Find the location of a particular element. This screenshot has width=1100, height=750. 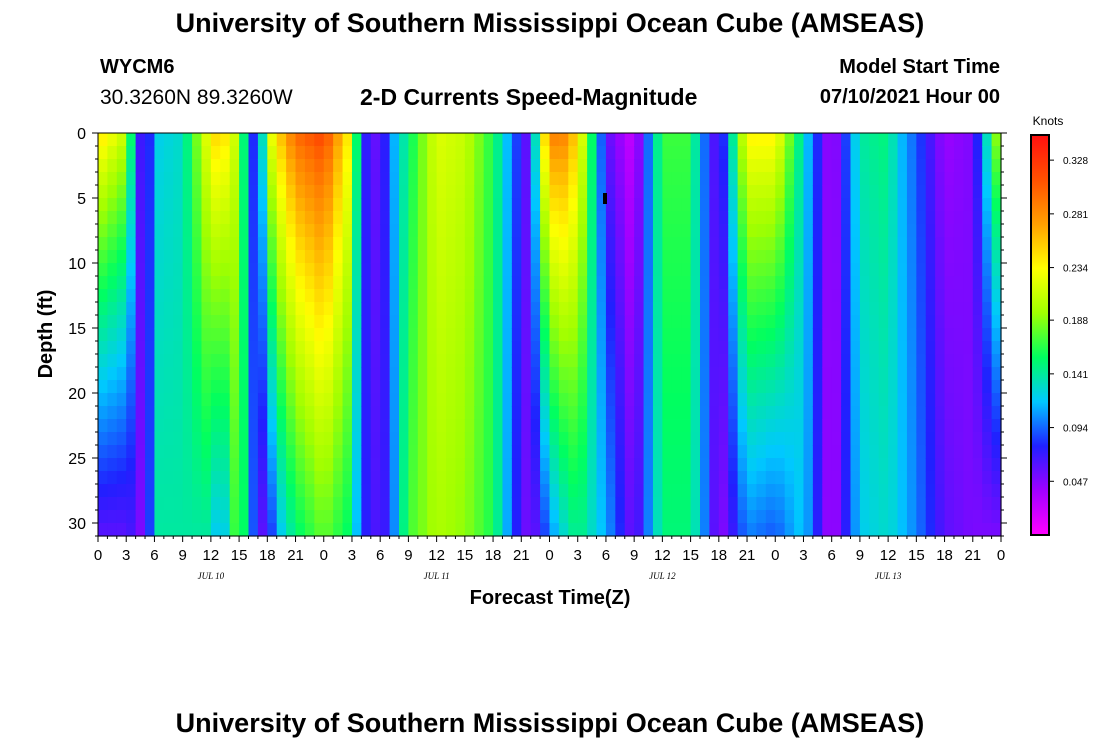

x-tick-label: 12 is located at coordinates (662, 555).